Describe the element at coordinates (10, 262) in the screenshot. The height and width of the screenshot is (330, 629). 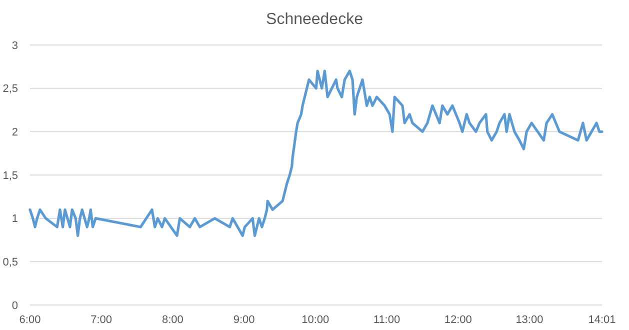
I see `y-tick-label: 0,5` at that location.